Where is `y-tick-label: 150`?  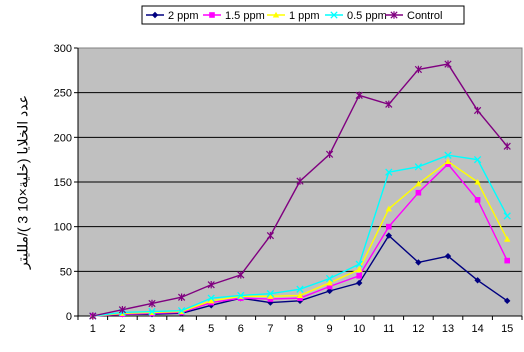
y-tick-label: 150 is located at coordinates (63, 183).